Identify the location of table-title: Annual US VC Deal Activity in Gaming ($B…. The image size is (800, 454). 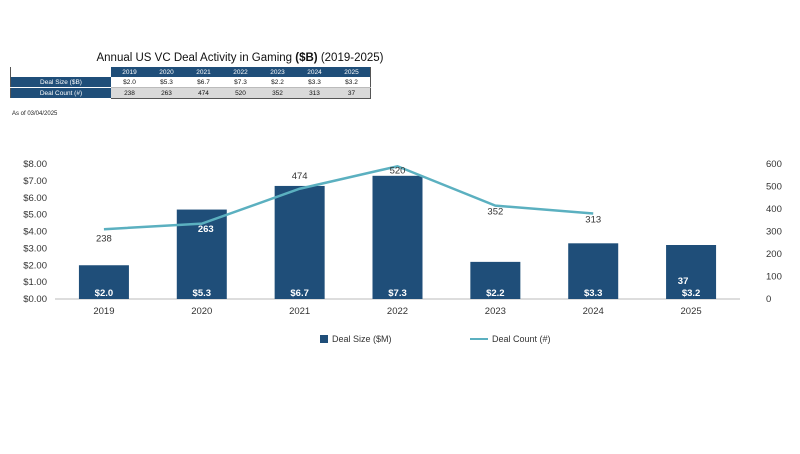
(240, 58).